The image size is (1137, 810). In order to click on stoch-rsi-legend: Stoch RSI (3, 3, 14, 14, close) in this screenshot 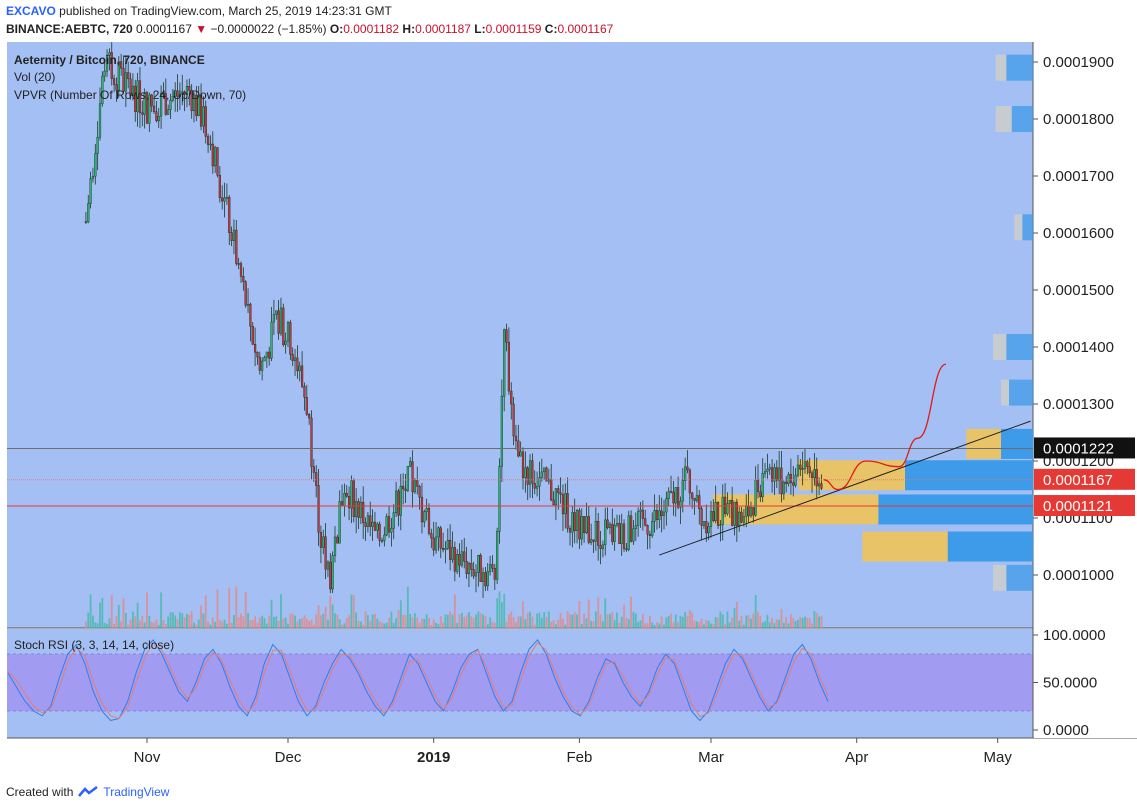, I will do `click(94, 645)`.